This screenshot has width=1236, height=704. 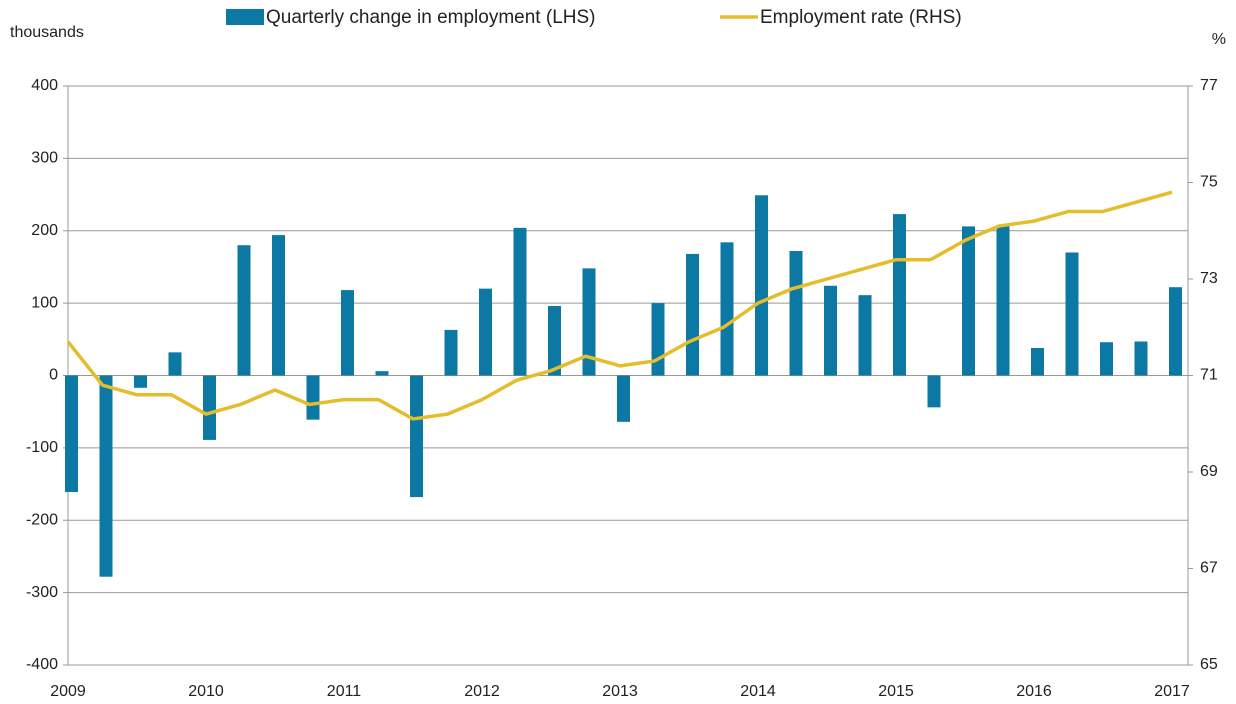 What do you see at coordinates (1209, 568) in the screenshot?
I see `y2-tick-label: 67` at bounding box center [1209, 568].